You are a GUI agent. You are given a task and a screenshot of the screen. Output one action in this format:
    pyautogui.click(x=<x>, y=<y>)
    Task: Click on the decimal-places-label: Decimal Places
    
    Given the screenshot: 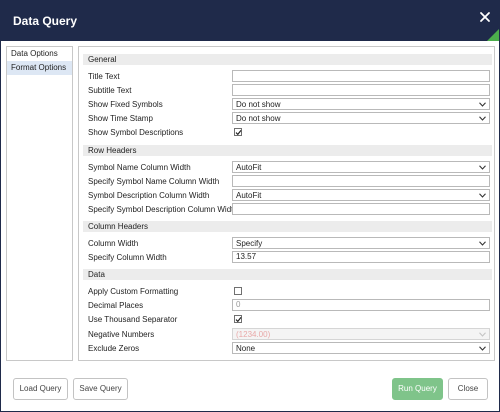 What is the action you would take?
    pyautogui.click(x=116, y=305)
    